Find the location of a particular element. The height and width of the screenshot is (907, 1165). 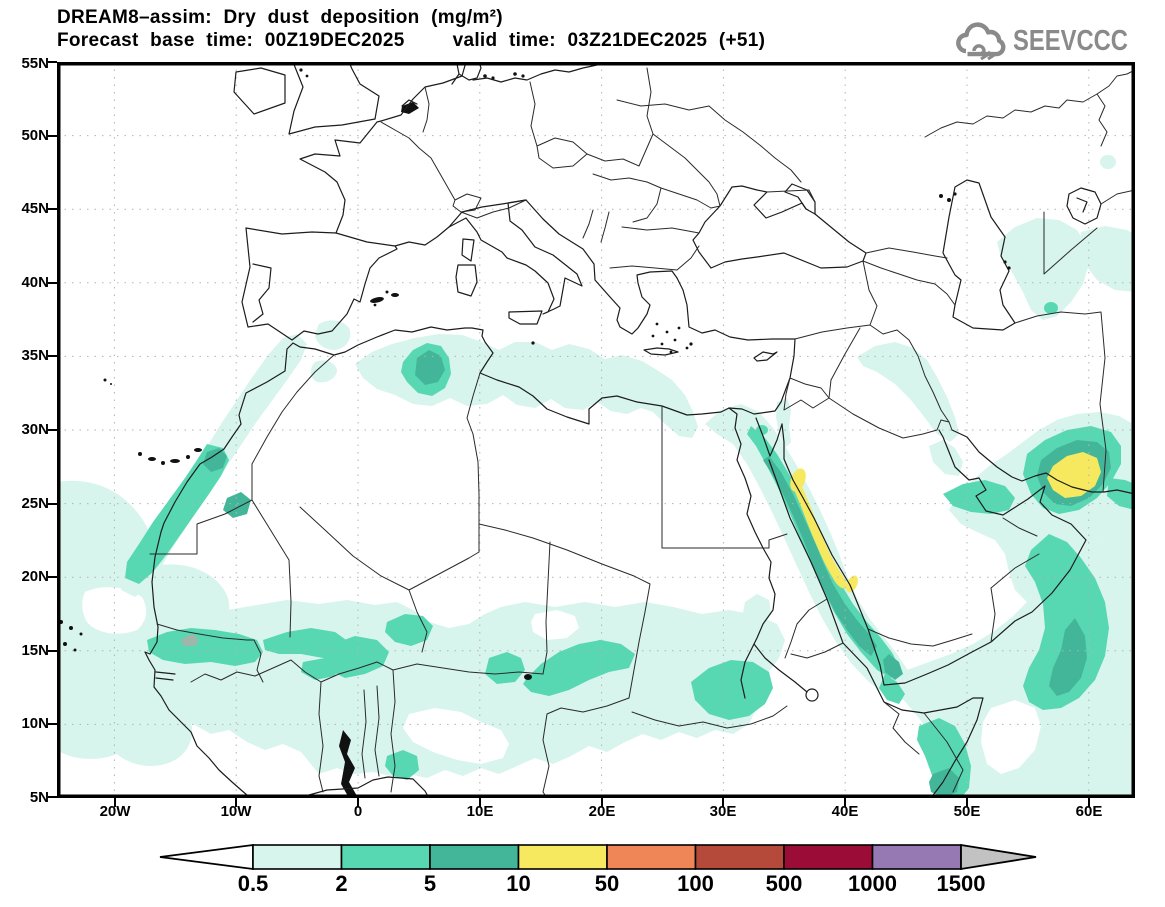

scale-label-5: 5 is located at coordinates (430, 883).